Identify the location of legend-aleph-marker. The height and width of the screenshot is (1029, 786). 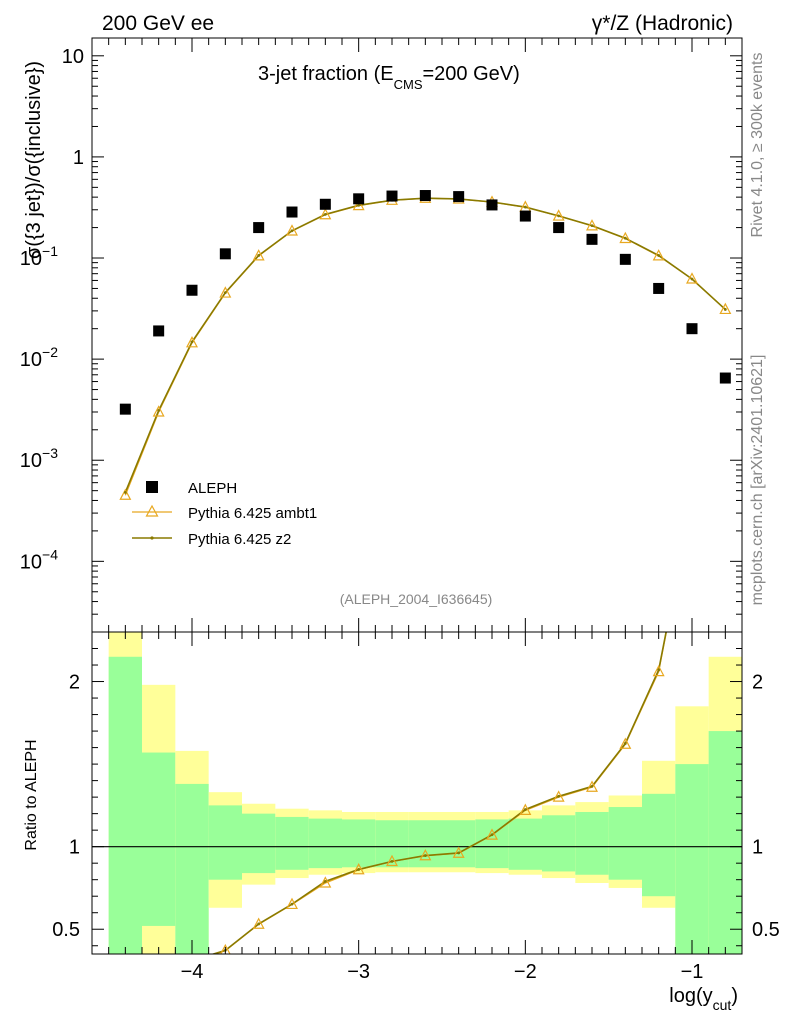
(152, 487).